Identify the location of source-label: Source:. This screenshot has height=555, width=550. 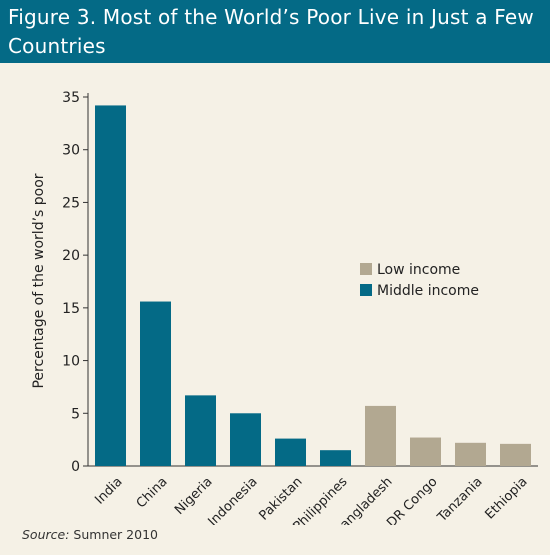
(46, 534).